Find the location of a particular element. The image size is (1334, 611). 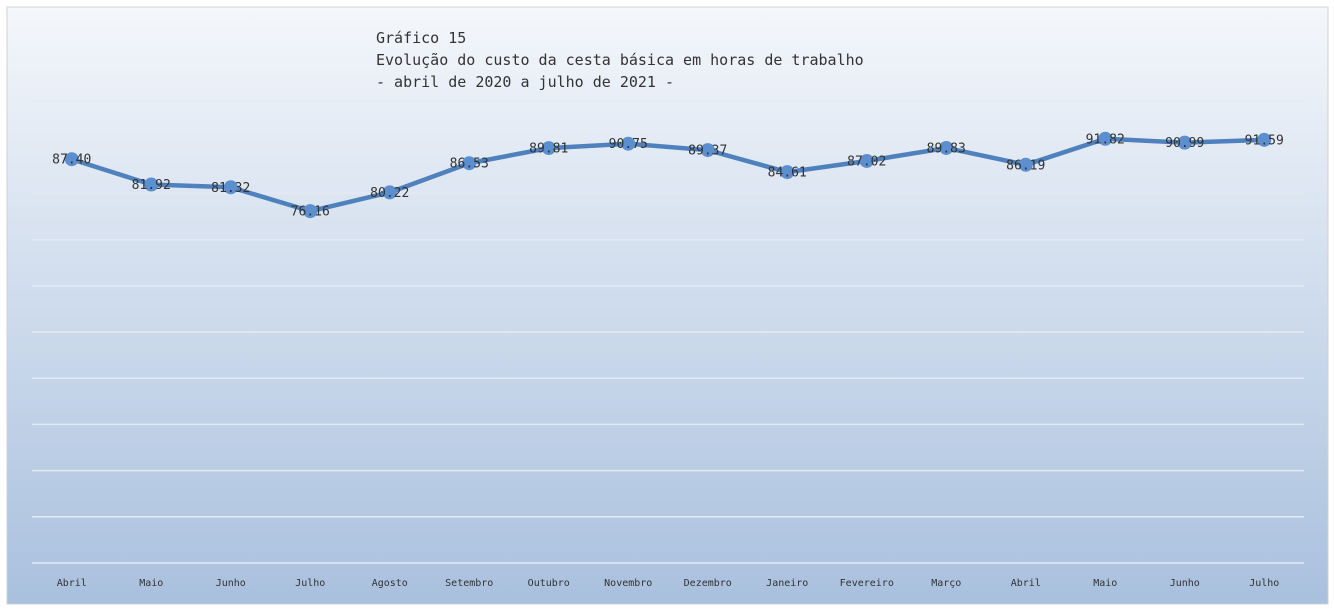

x-tick-label: Outubro is located at coordinates (549, 583).